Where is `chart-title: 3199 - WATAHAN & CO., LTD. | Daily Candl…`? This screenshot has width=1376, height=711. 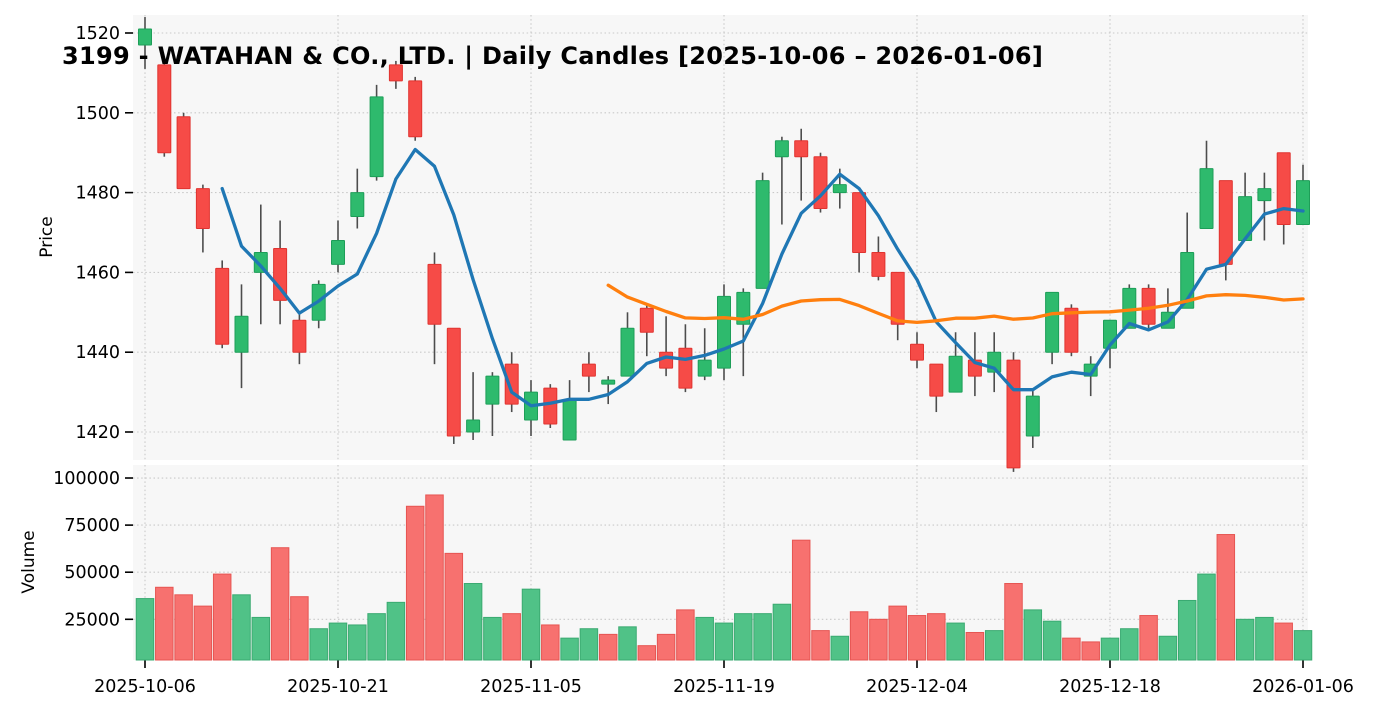 chart-title: 3199 - WATAHAN & CO., LTD. | Daily Candl… is located at coordinates (553, 56).